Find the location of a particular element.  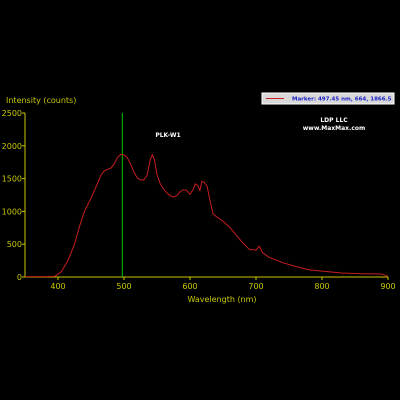

y-tick-label: 1500 is located at coordinates (12, 179).